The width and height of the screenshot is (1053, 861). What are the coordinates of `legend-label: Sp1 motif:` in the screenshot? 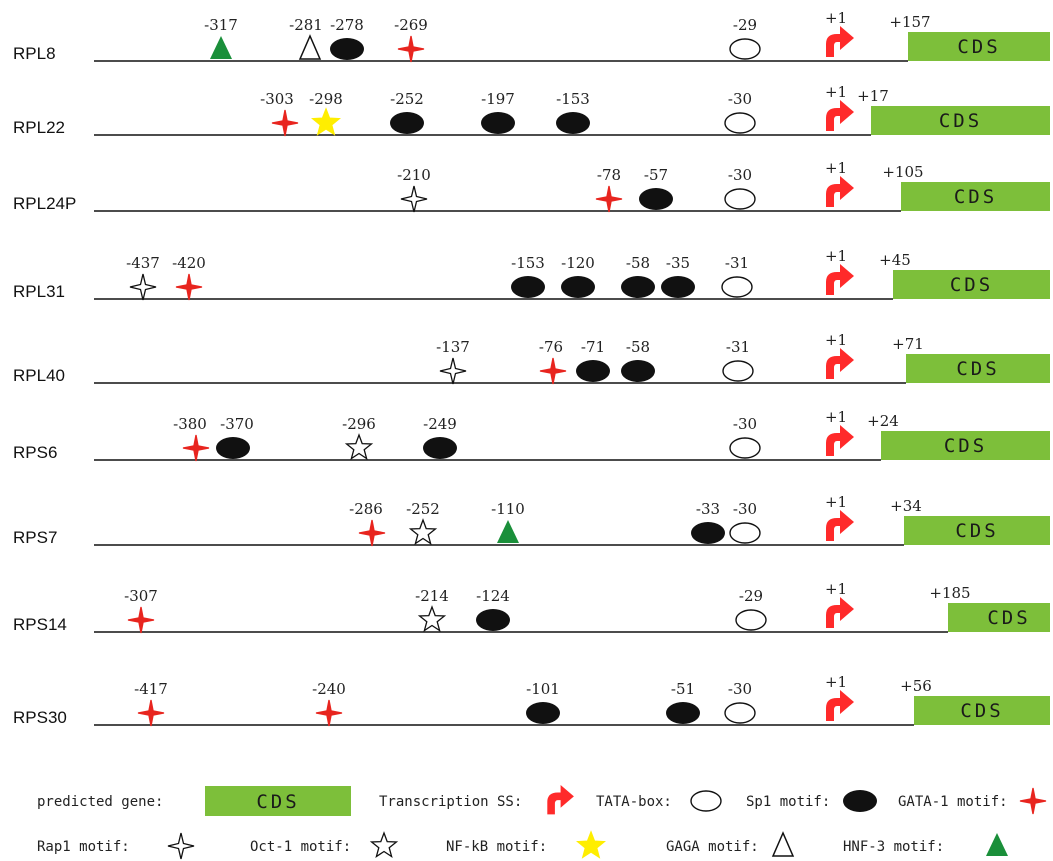 It's located at (788, 802).